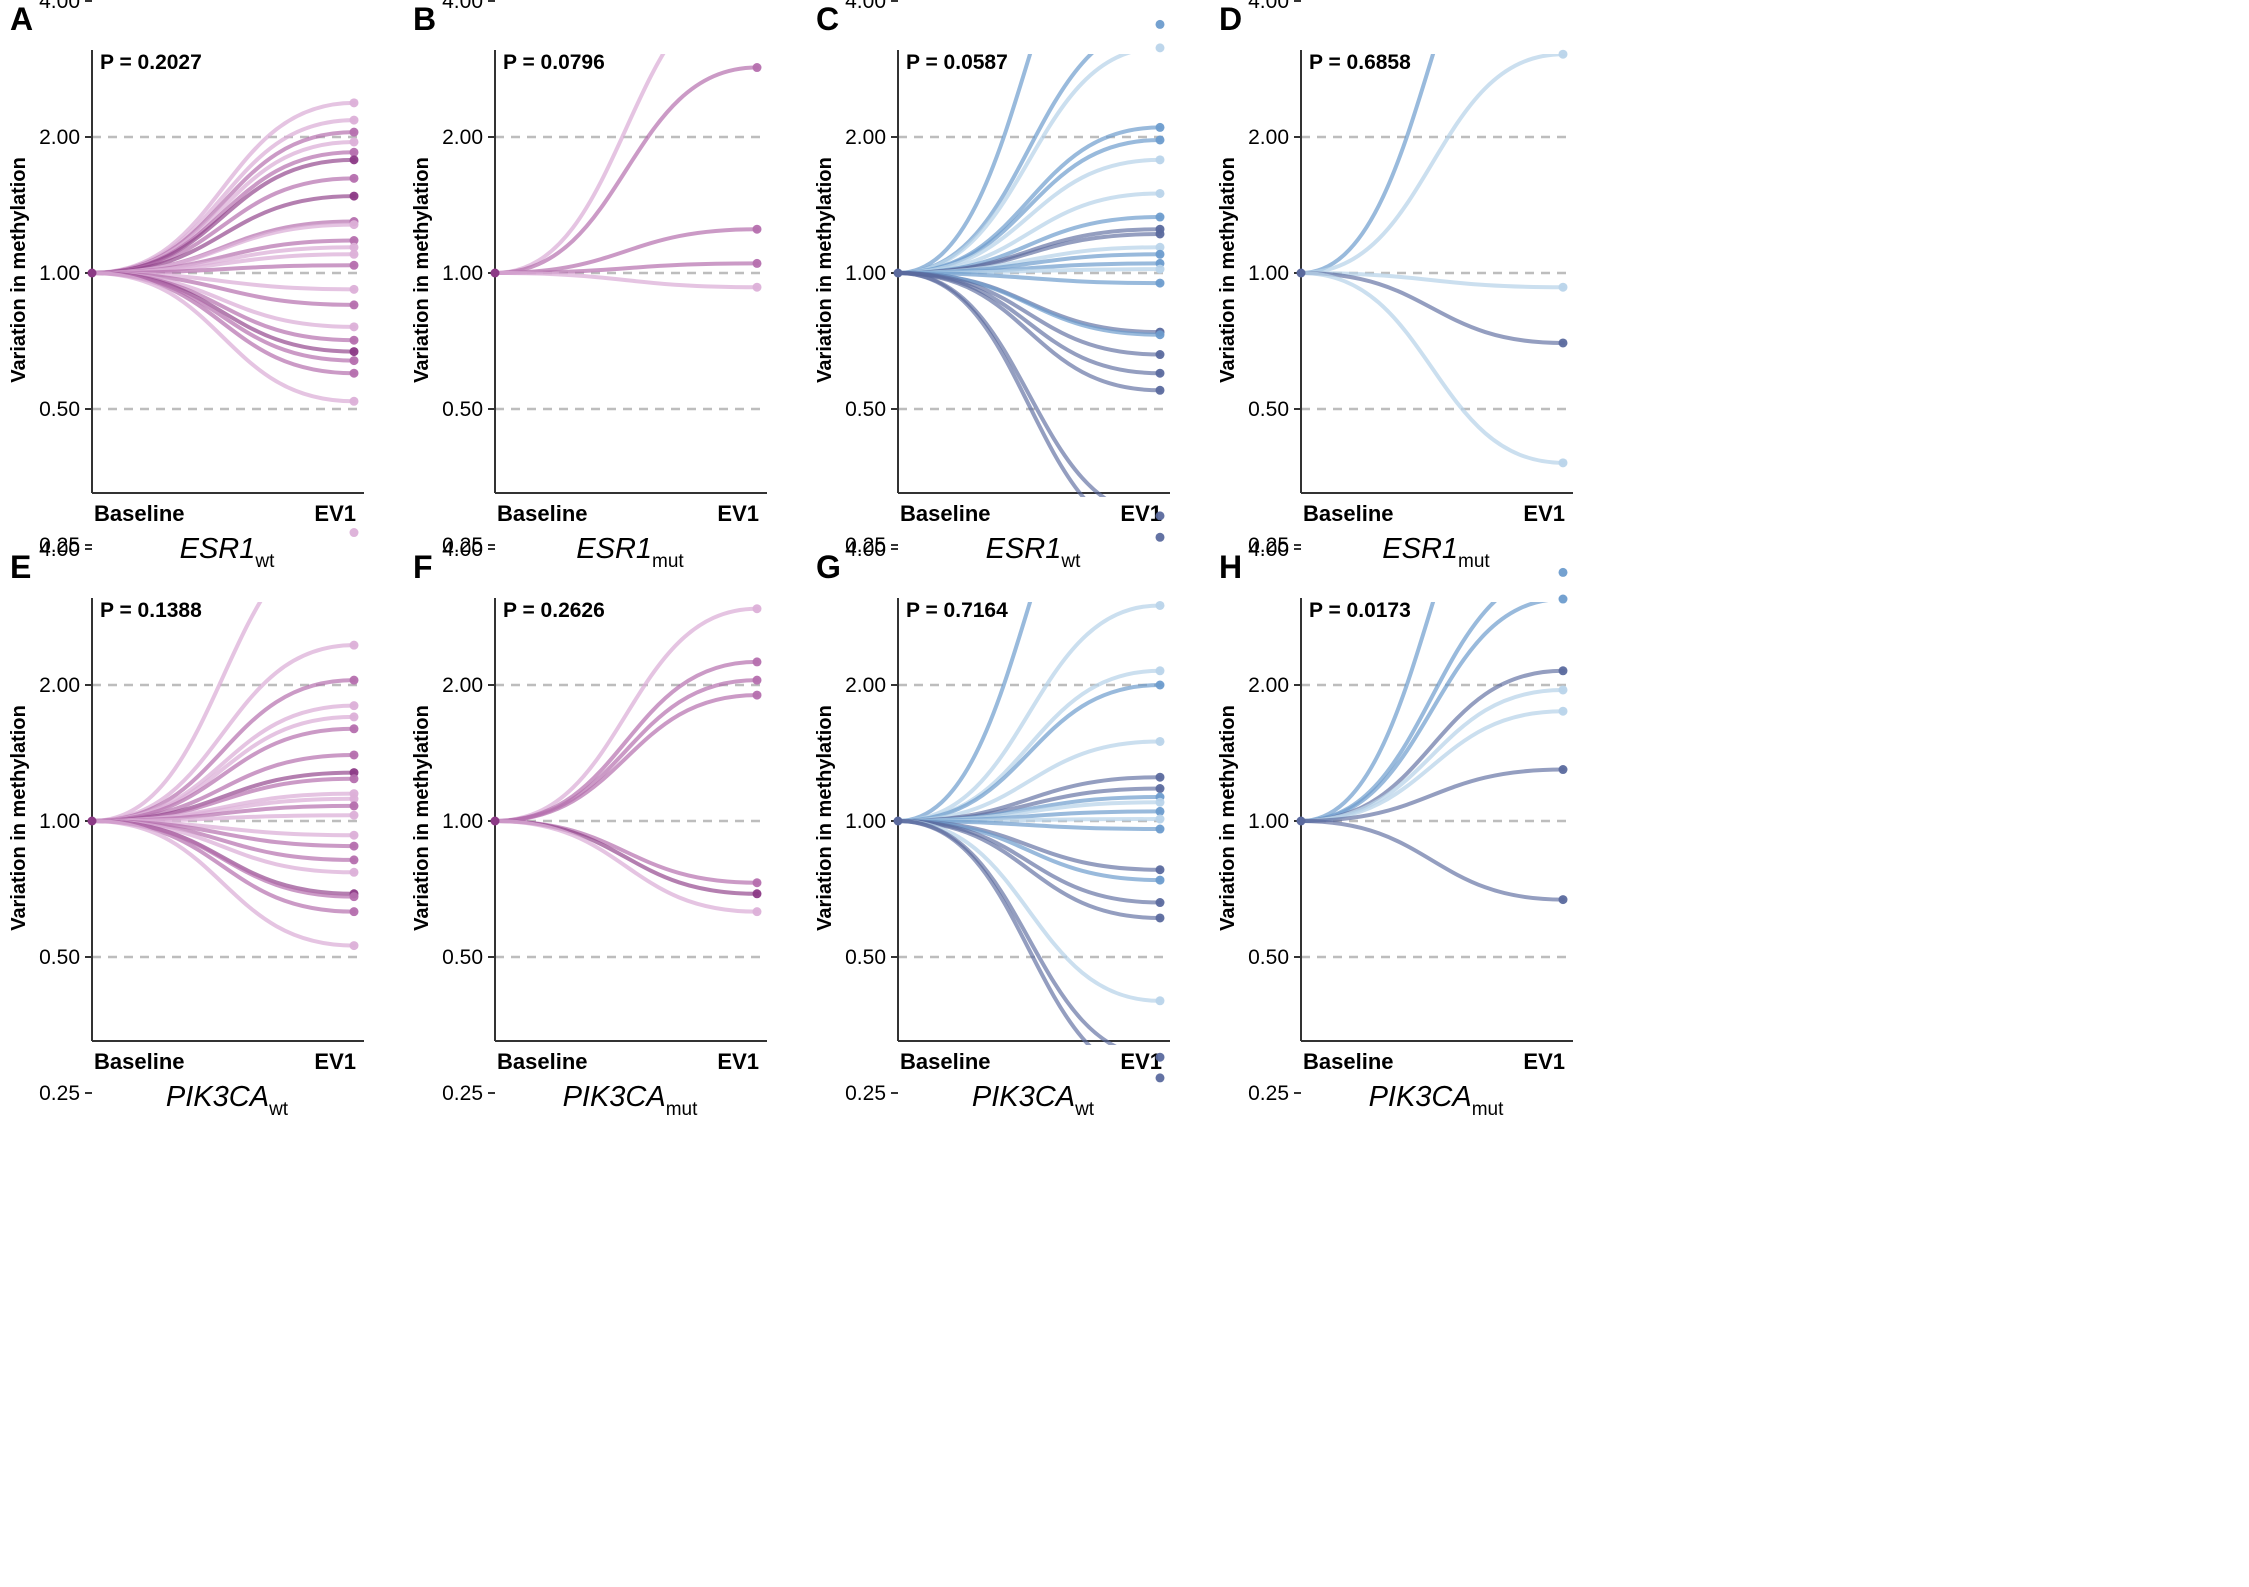  What do you see at coordinates (151, 610) in the screenshot?
I see `p-value: P = 0.1388` at bounding box center [151, 610].